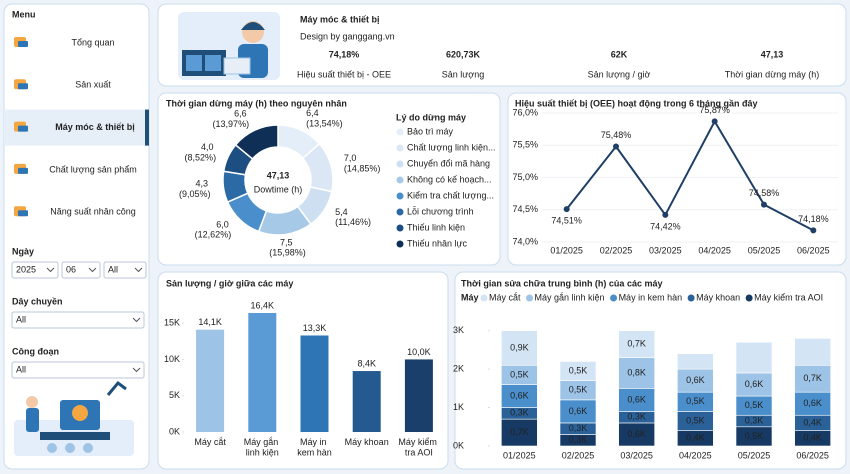 The width and height of the screenshot is (850, 474). What do you see at coordinates (314, 447) in the screenshot?
I see `x-tick-label: Máy in kem hàn` at bounding box center [314, 447].